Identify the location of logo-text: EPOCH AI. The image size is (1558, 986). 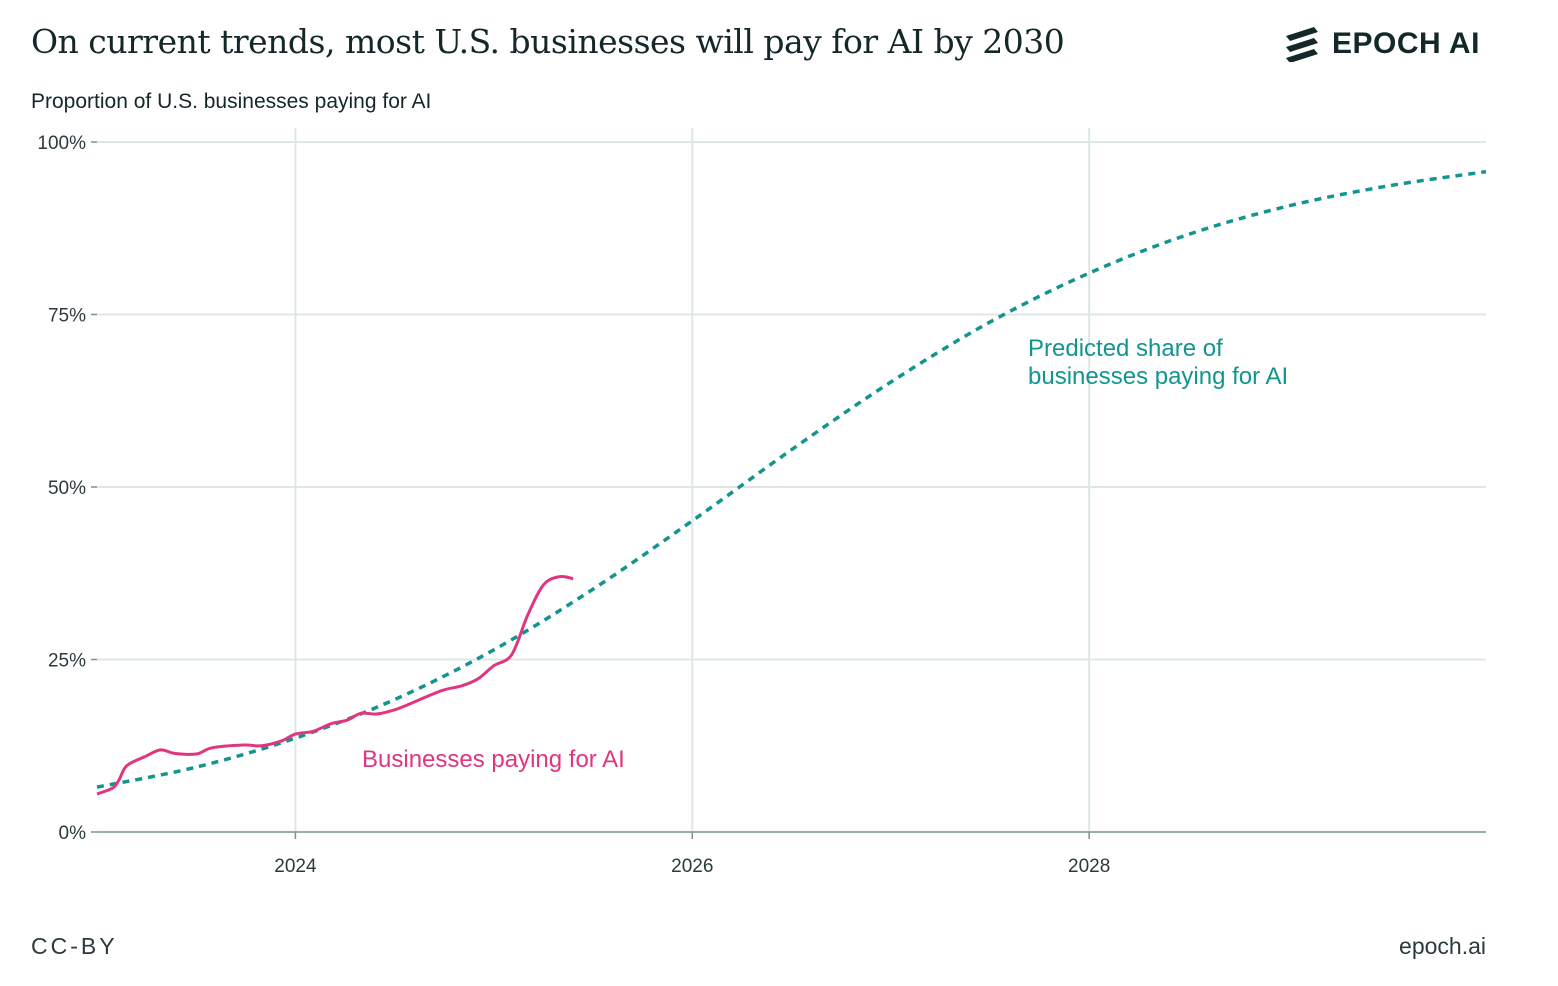
(1406, 43).